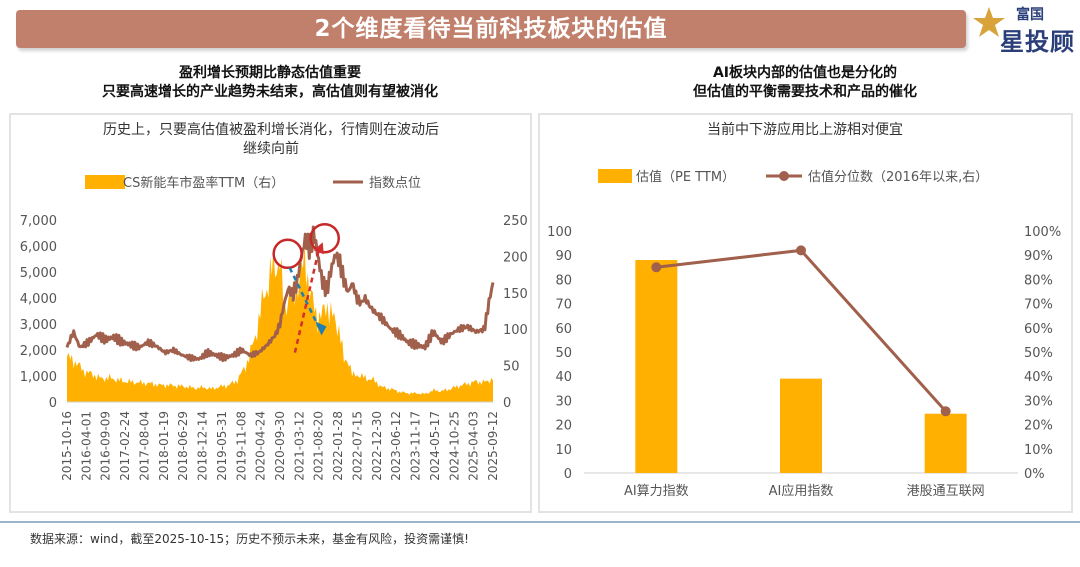  What do you see at coordinates (38, 299) in the screenshot?
I see `y-left-tick-label: 4,000` at bounding box center [38, 299].